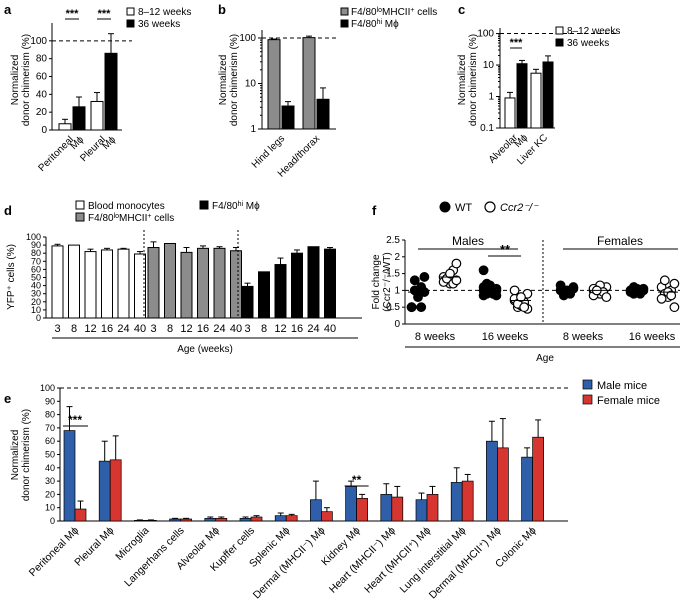  What do you see at coordinates (393, 307) in the screenshot?
I see `panel-f-ytick-label: 0.5` at bounding box center [393, 307].